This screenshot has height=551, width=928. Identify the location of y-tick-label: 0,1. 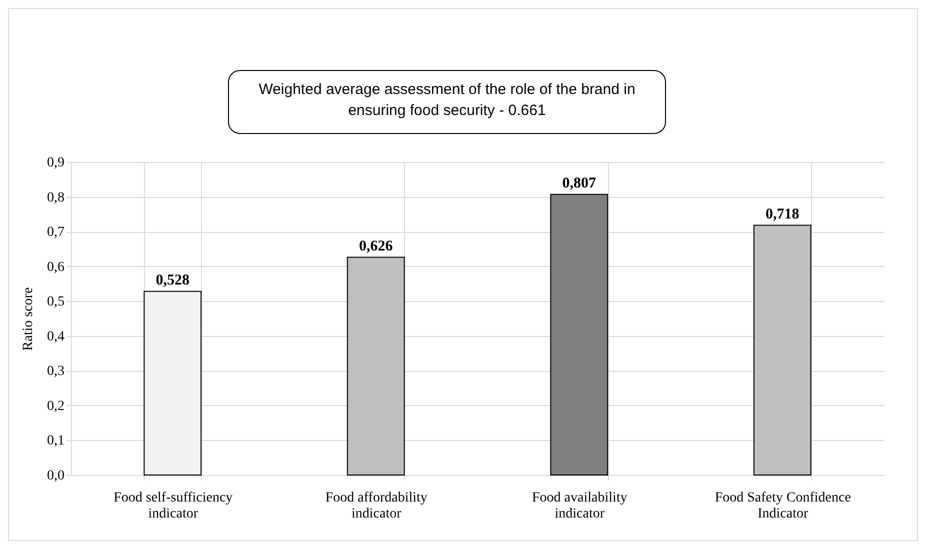
(55, 441).